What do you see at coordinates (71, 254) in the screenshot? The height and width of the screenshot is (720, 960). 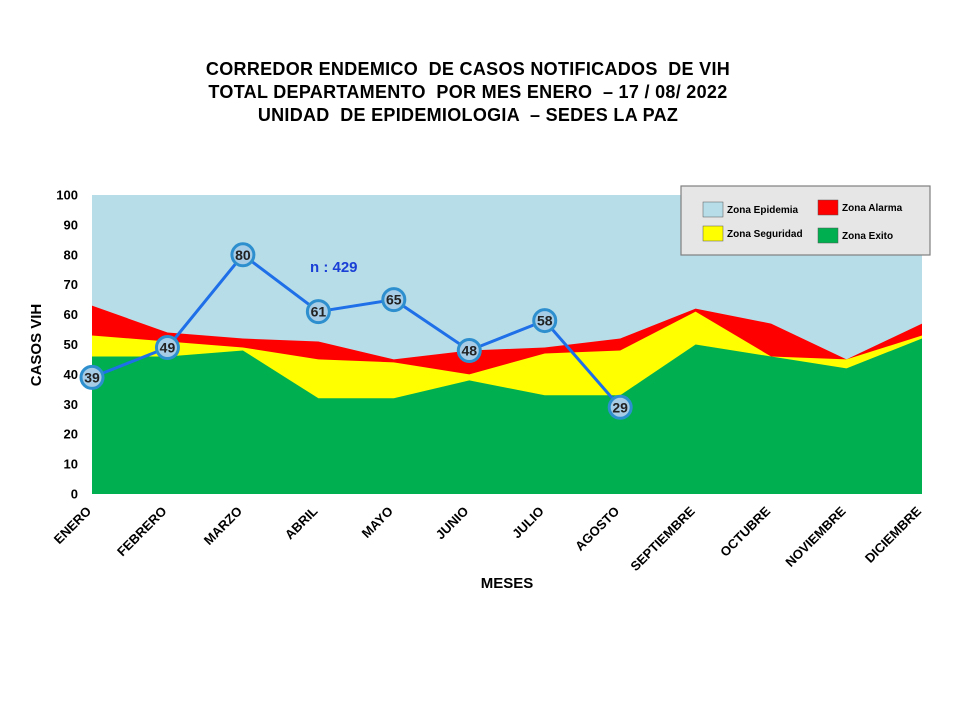 I see `y-tick-label: 80` at bounding box center [71, 254].